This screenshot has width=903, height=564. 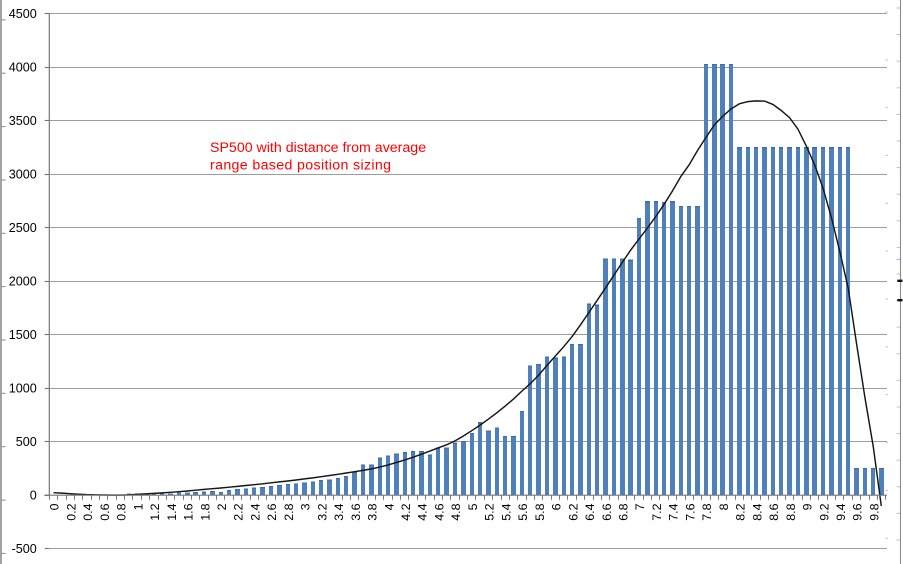 What do you see at coordinates (724, 506) in the screenshot?
I see `svg-text: 8` at bounding box center [724, 506].